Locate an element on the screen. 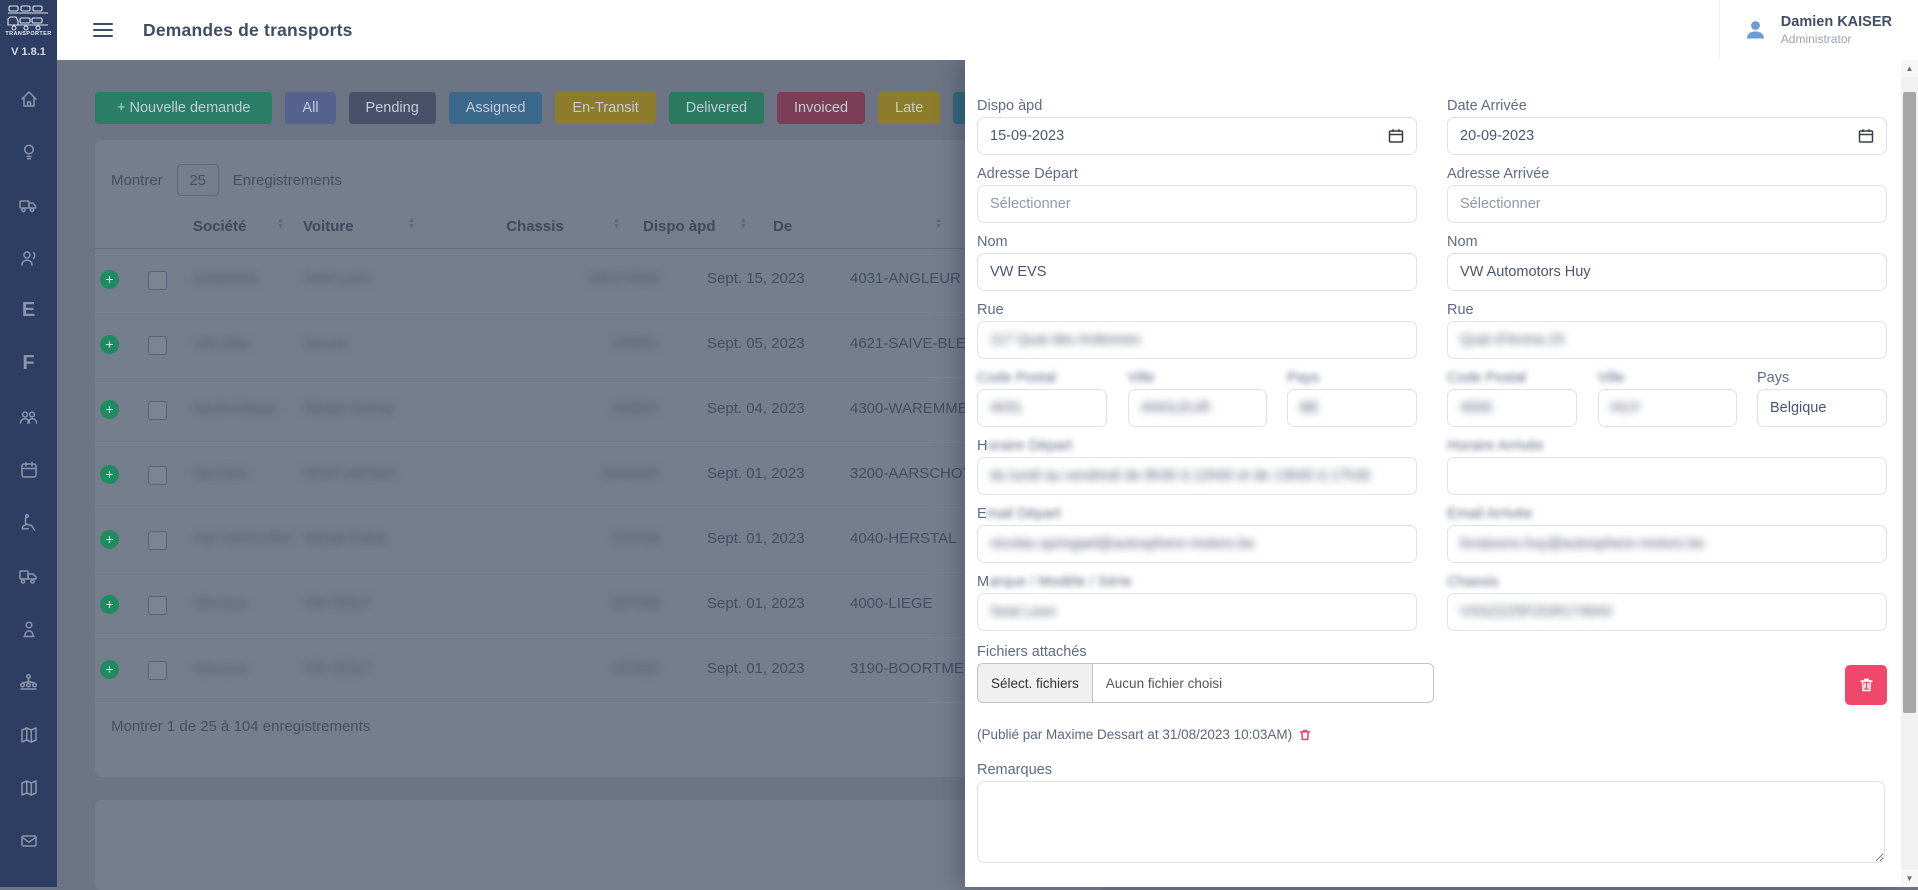  sidebar-item-transports is located at coordinates (28, 204).